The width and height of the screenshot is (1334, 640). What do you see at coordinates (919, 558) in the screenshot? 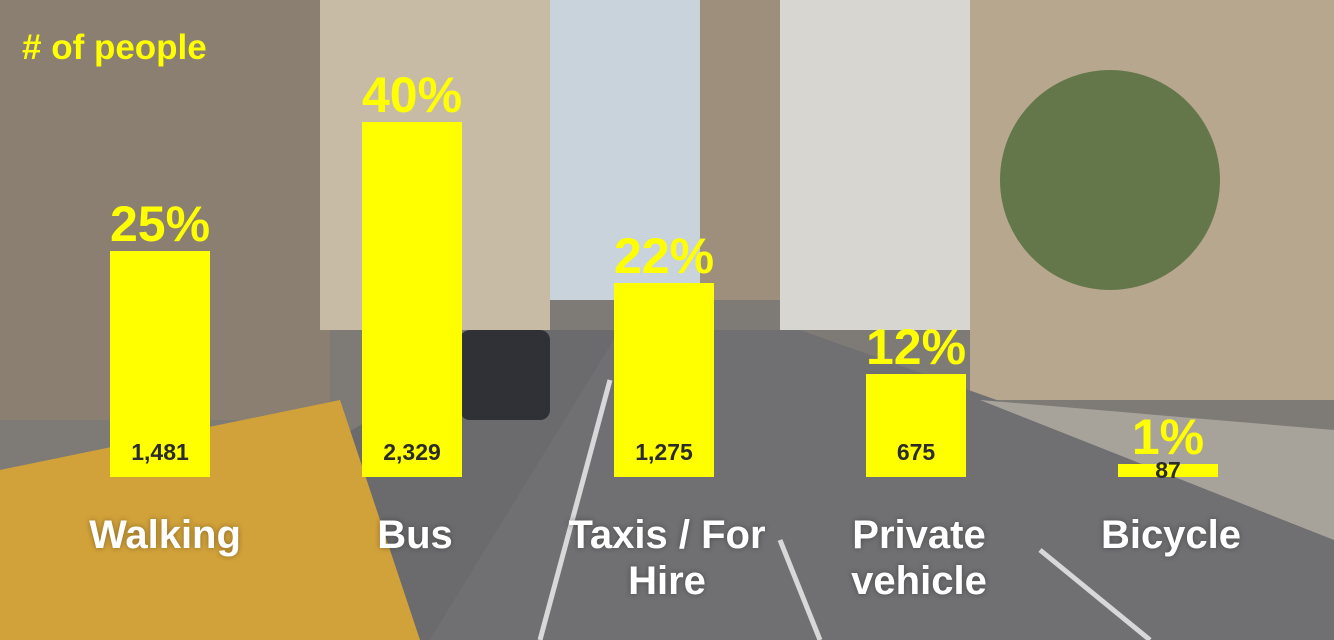
I see `category-label: Private vehicle` at bounding box center [919, 558].